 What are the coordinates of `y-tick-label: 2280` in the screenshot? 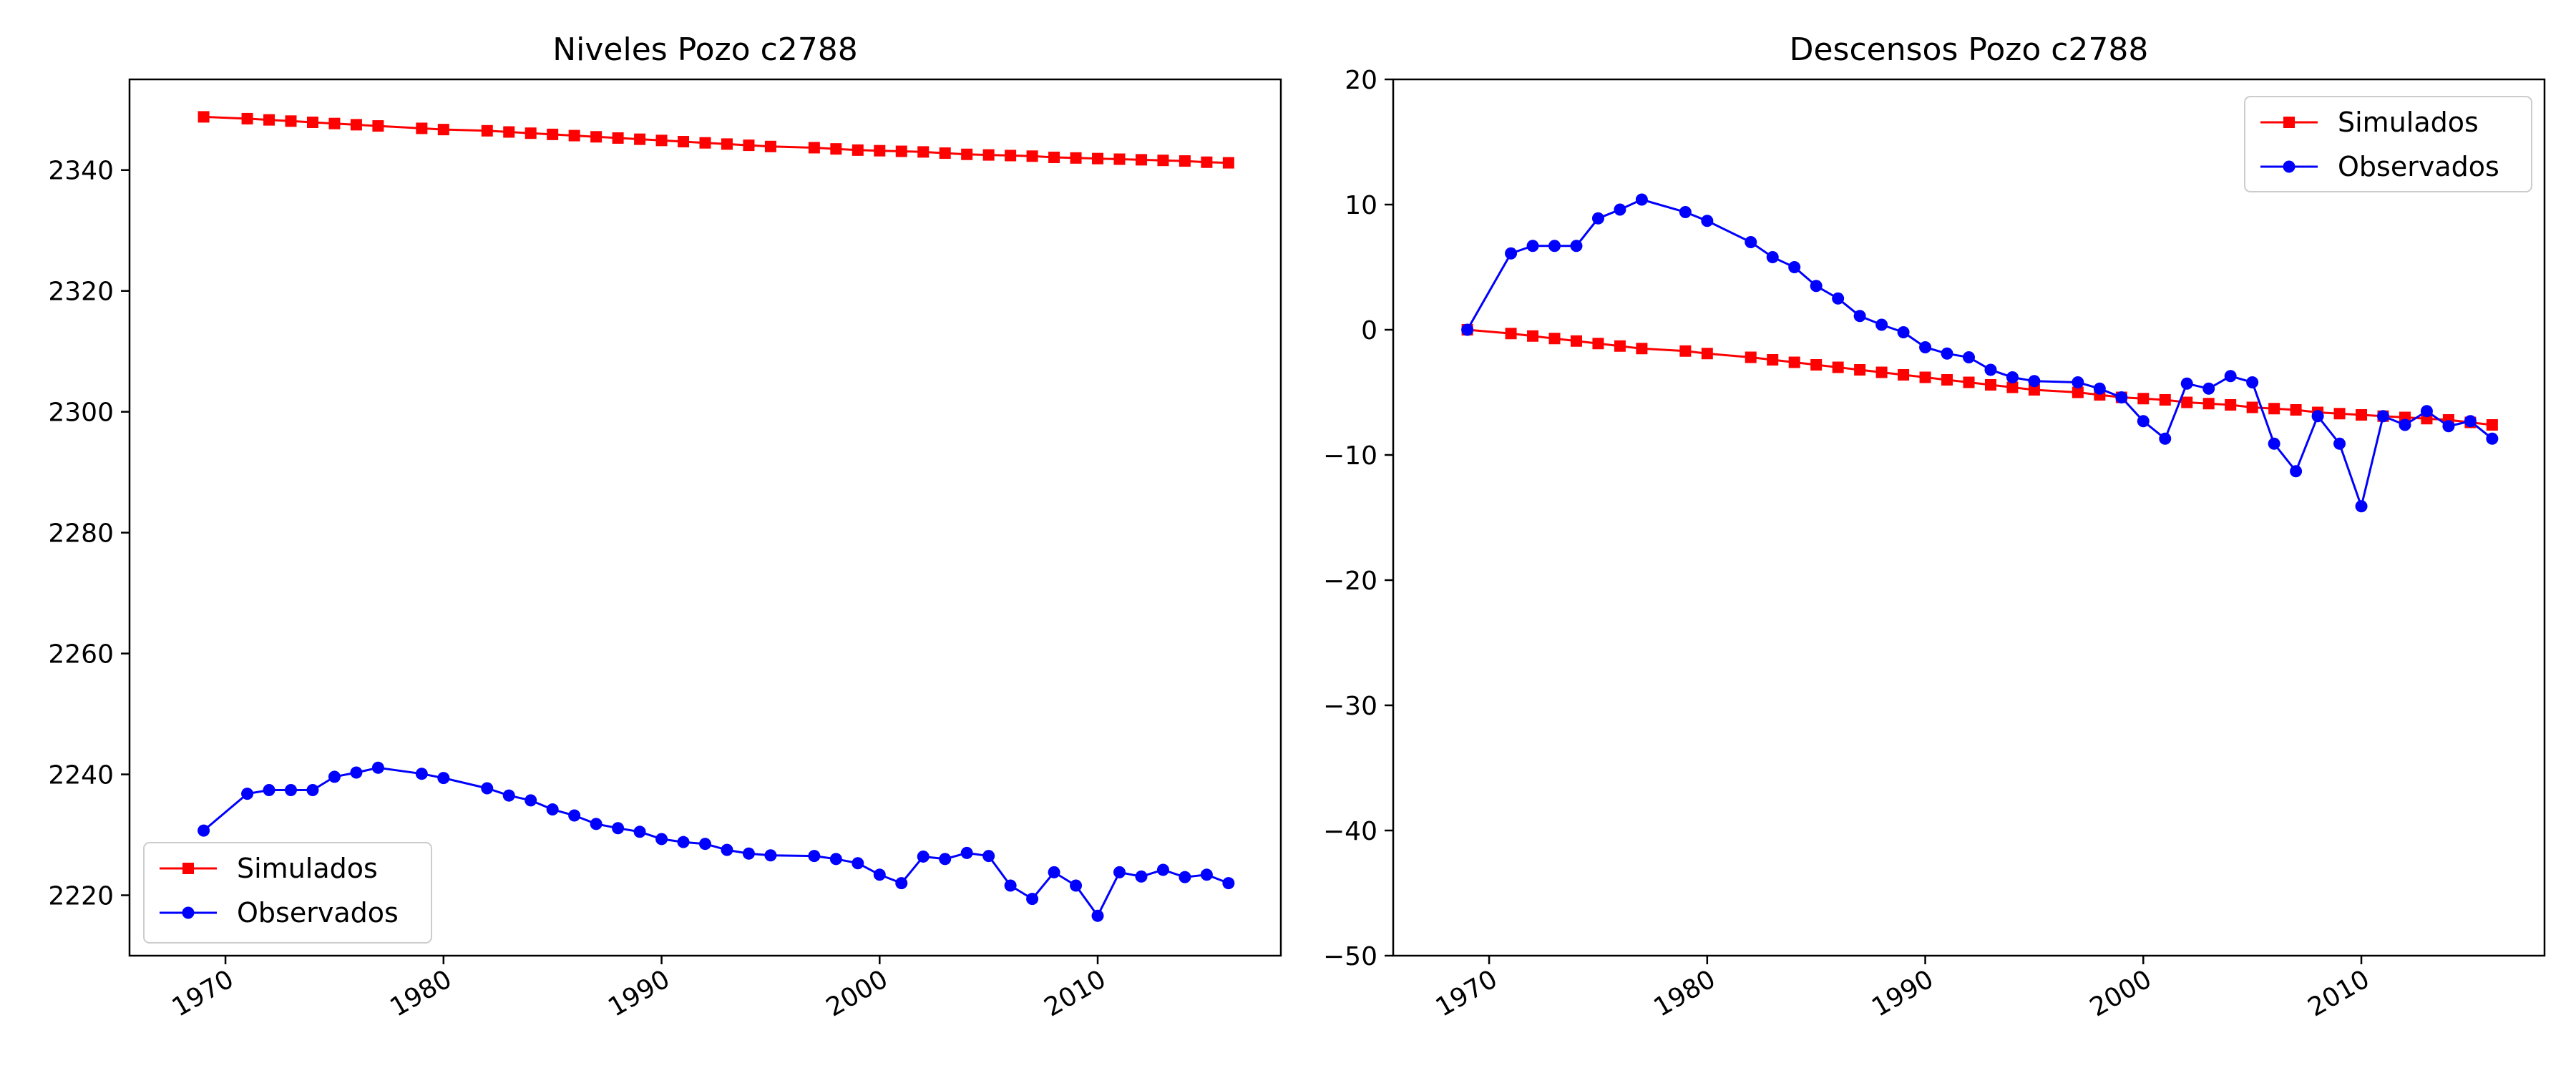 It's located at (81, 534).